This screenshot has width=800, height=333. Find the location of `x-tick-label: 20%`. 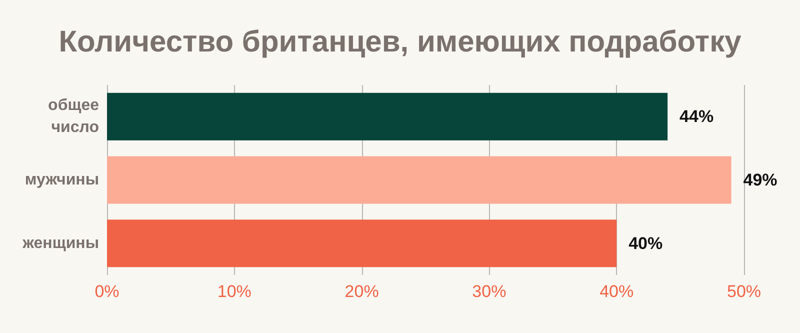

x-tick-label: 20% is located at coordinates (361, 291).